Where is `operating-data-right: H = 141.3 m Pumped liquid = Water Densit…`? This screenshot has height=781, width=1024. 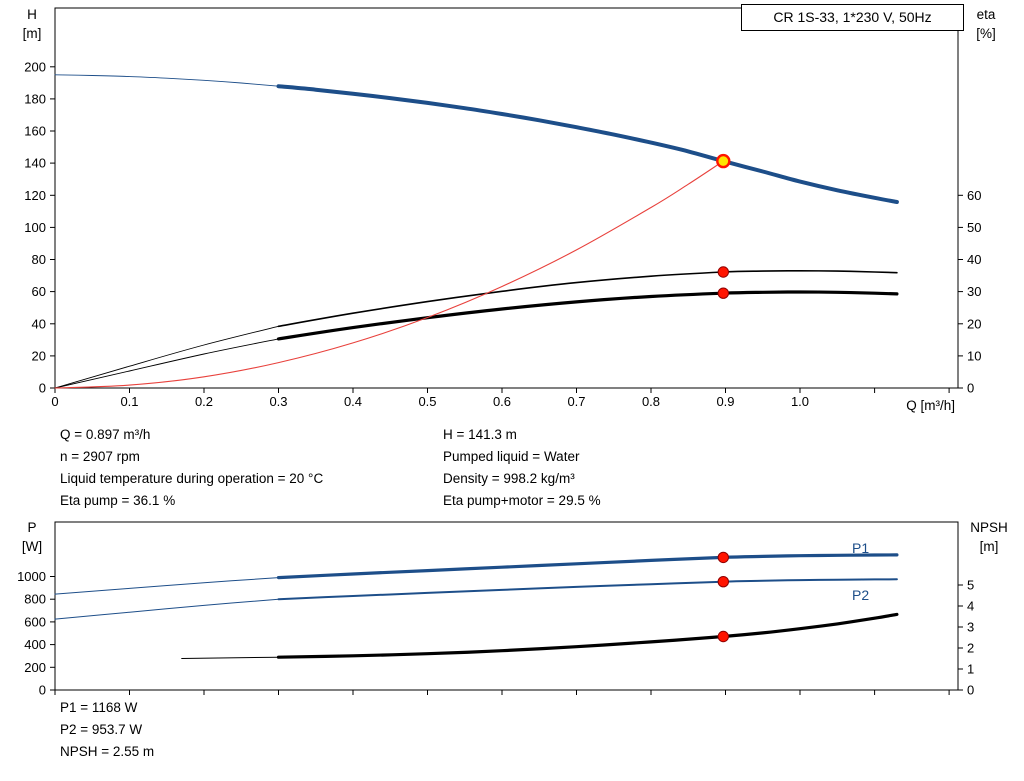
operating-data-right: H = 141.3 m Pumped liquid = Water Densit… is located at coordinates (522, 468).